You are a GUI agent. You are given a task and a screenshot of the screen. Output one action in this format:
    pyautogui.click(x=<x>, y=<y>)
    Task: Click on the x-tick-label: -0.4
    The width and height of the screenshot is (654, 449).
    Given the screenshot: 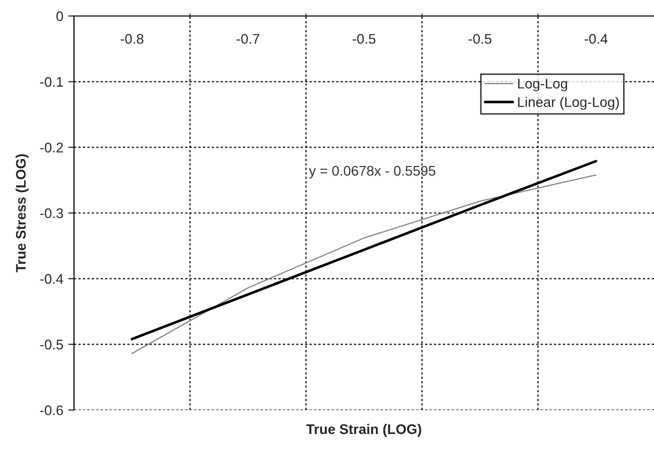 What is the action you would take?
    pyautogui.click(x=596, y=39)
    